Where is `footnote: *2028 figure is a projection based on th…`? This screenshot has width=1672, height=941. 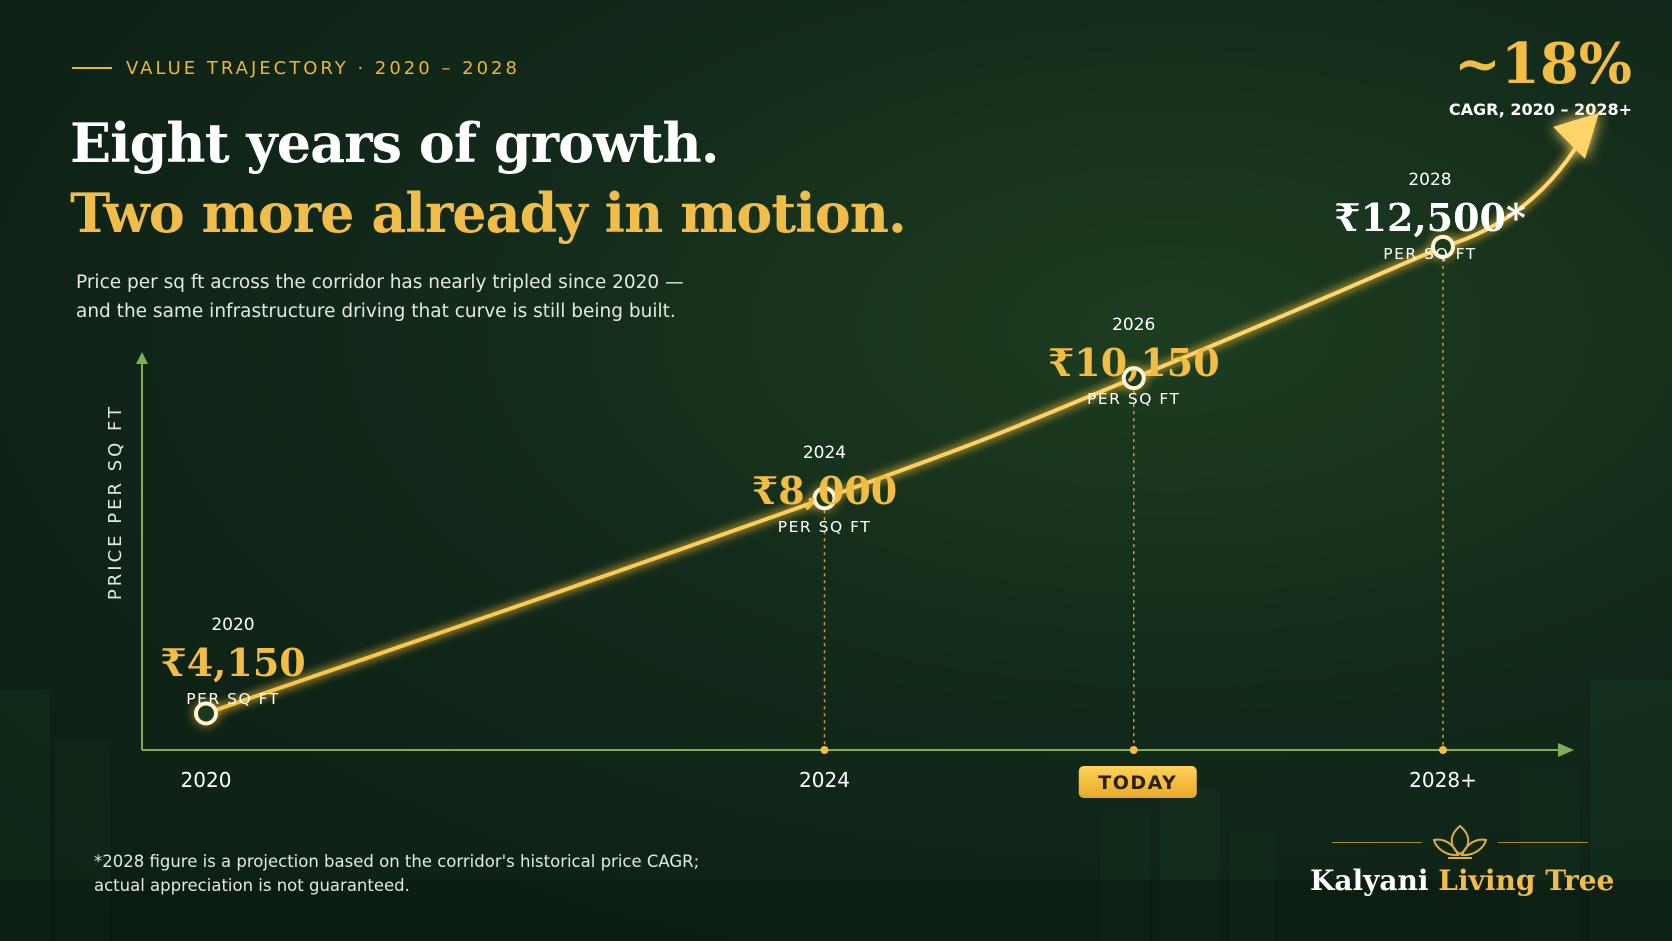 footnote: *2028 figure is a projection based on th… is located at coordinates (454, 874).